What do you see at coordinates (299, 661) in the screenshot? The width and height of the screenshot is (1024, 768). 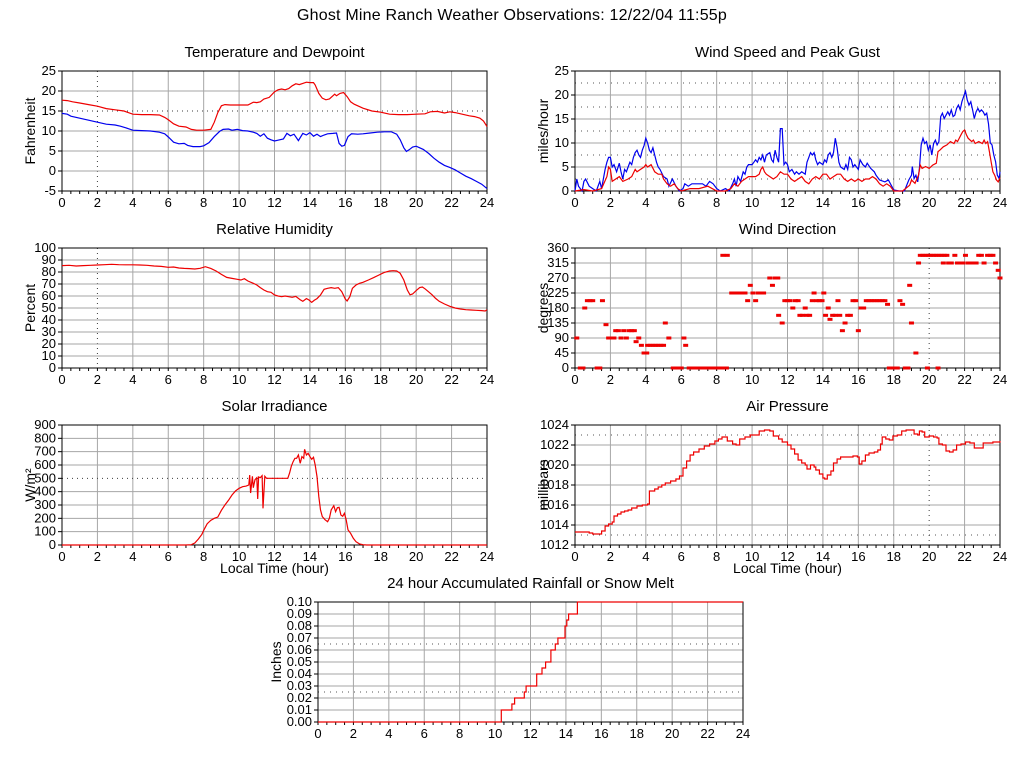 I see `svg-text: 0.05` at bounding box center [299, 661].